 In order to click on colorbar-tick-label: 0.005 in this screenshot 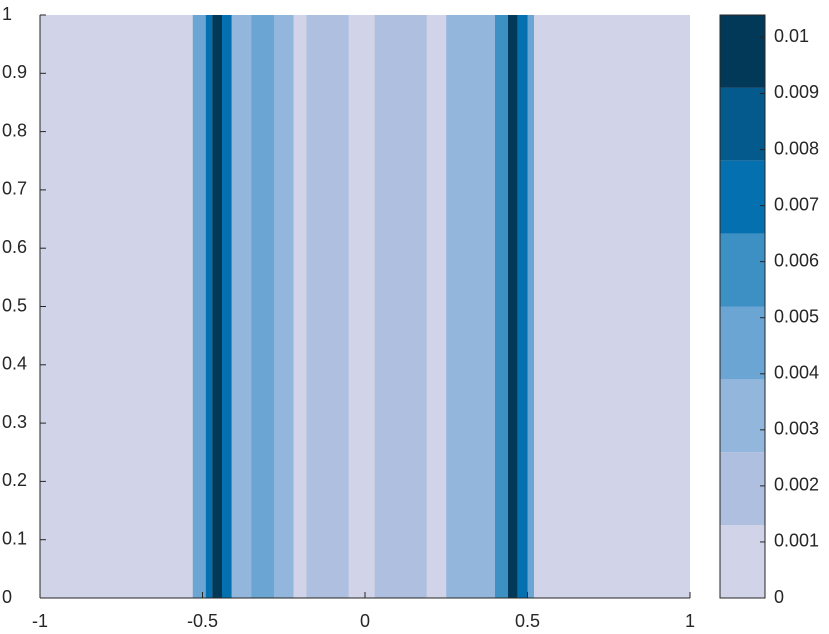, I will do `click(796, 316)`.